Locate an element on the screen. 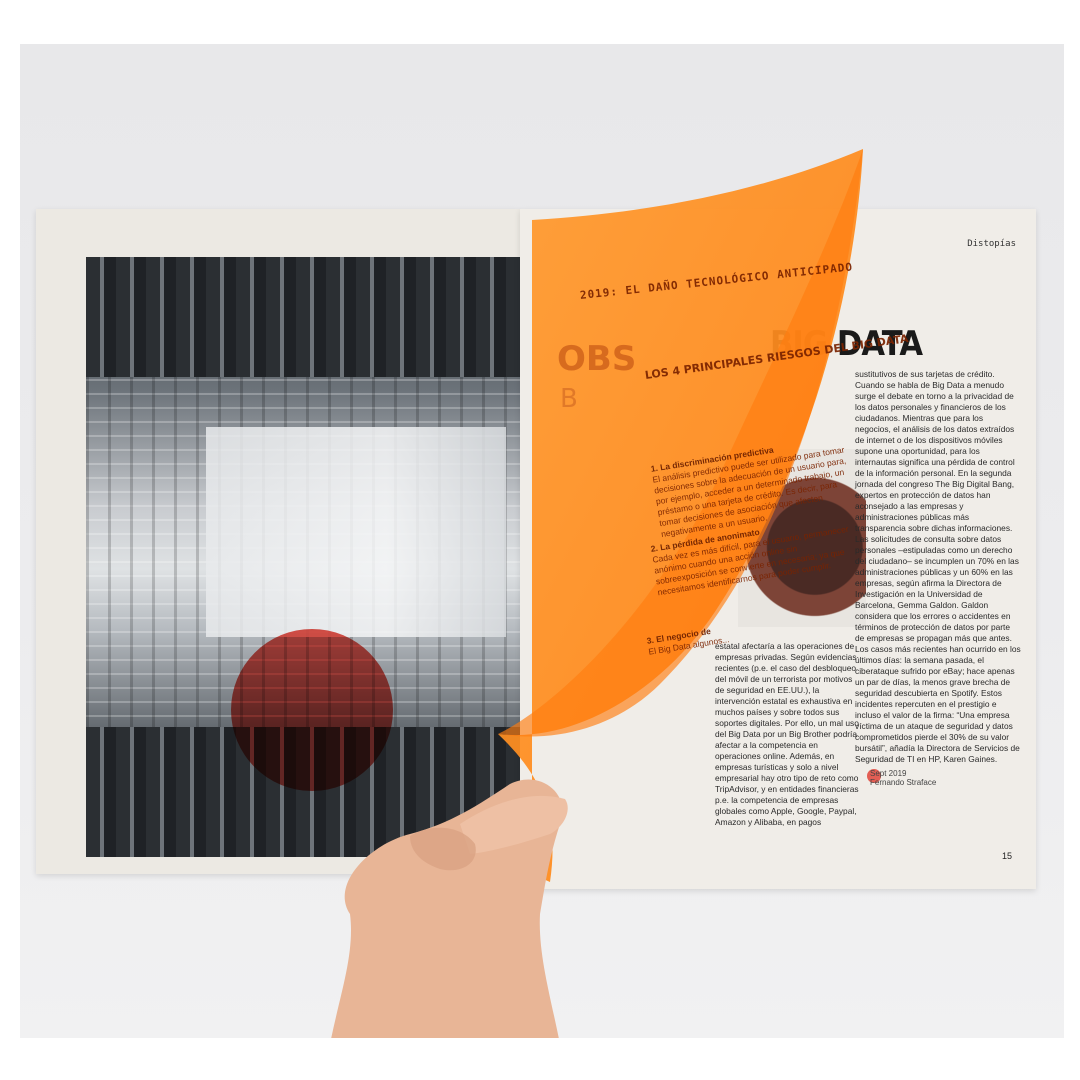  server-racks-top is located at coordinates (303, 317).